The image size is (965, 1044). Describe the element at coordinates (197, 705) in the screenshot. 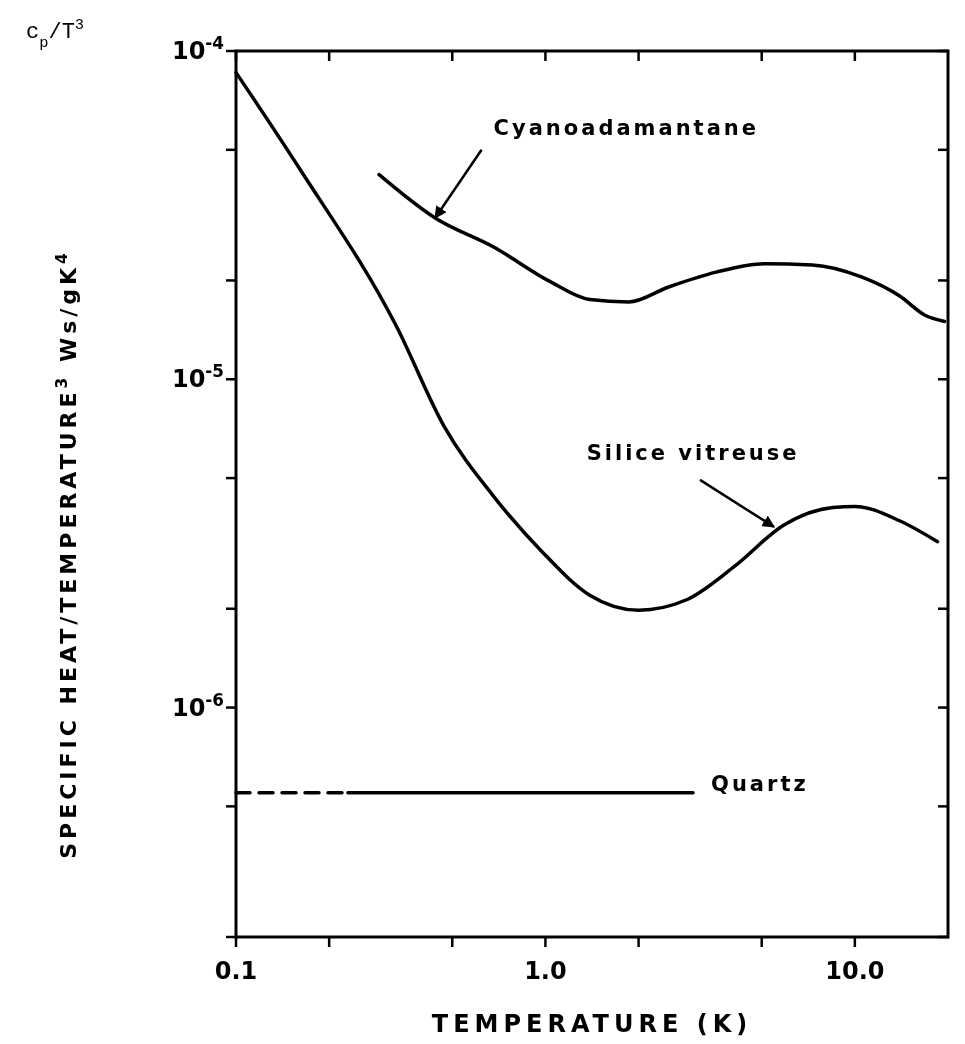

I see `y-tick-label: 10$^{-6}$` at that location.